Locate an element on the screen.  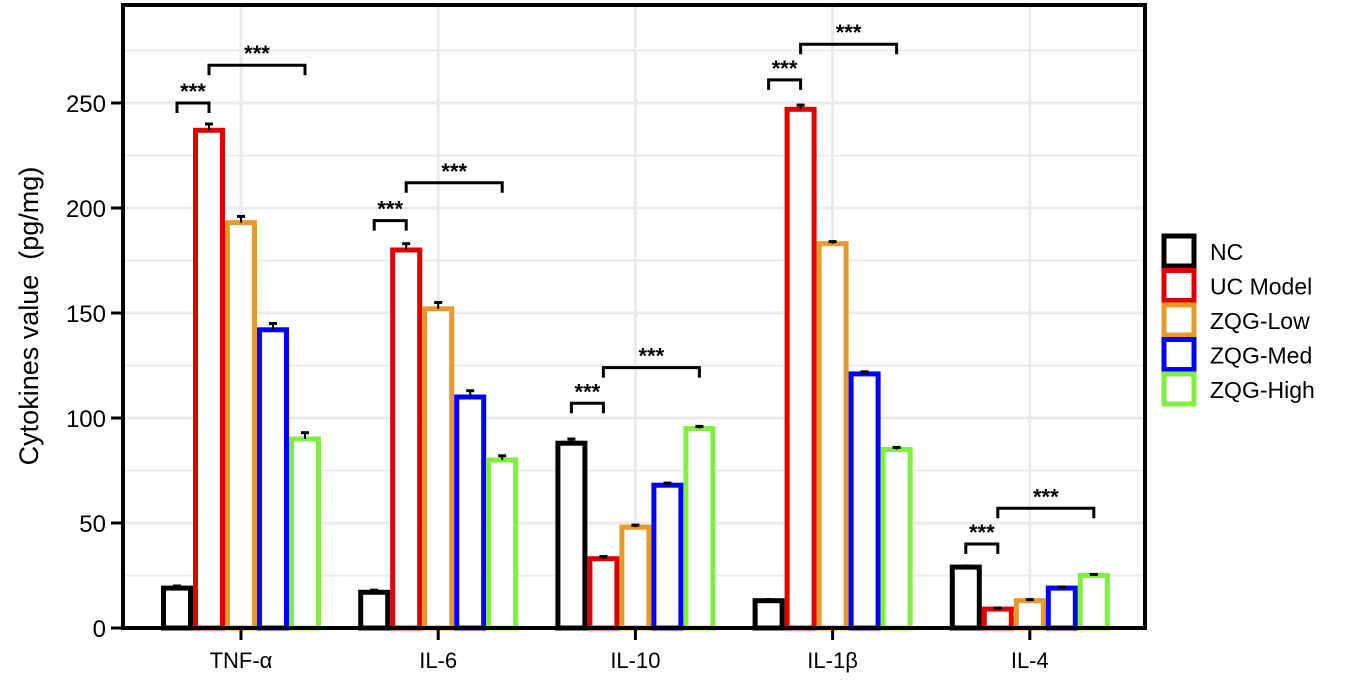
x-tick-label: TNF-α is located at coordinates (241, 660).